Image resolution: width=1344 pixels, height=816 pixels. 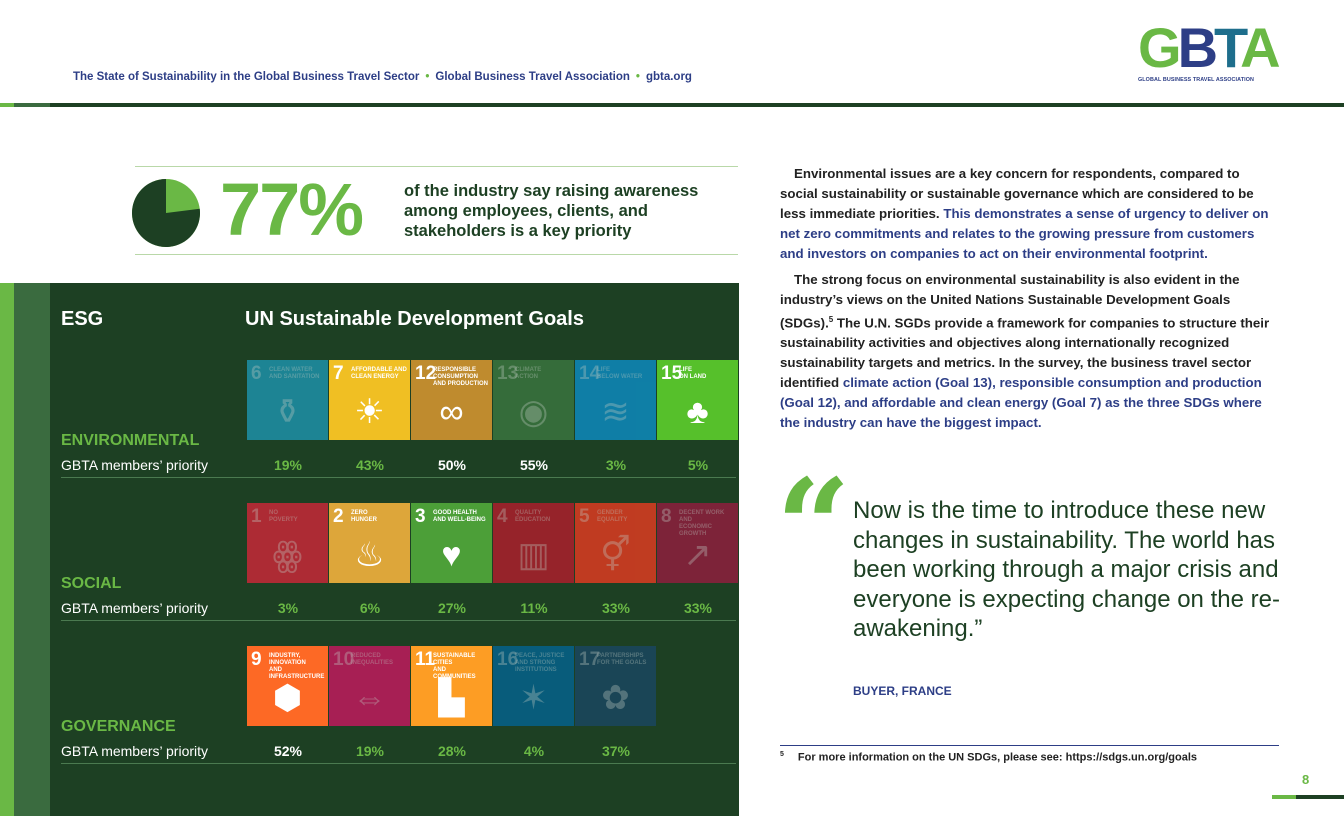 I want to click on sdg-tile-17: 17 PARTNERSHIPS FOR THE GOALS ✿, so click(x=615, y=686).